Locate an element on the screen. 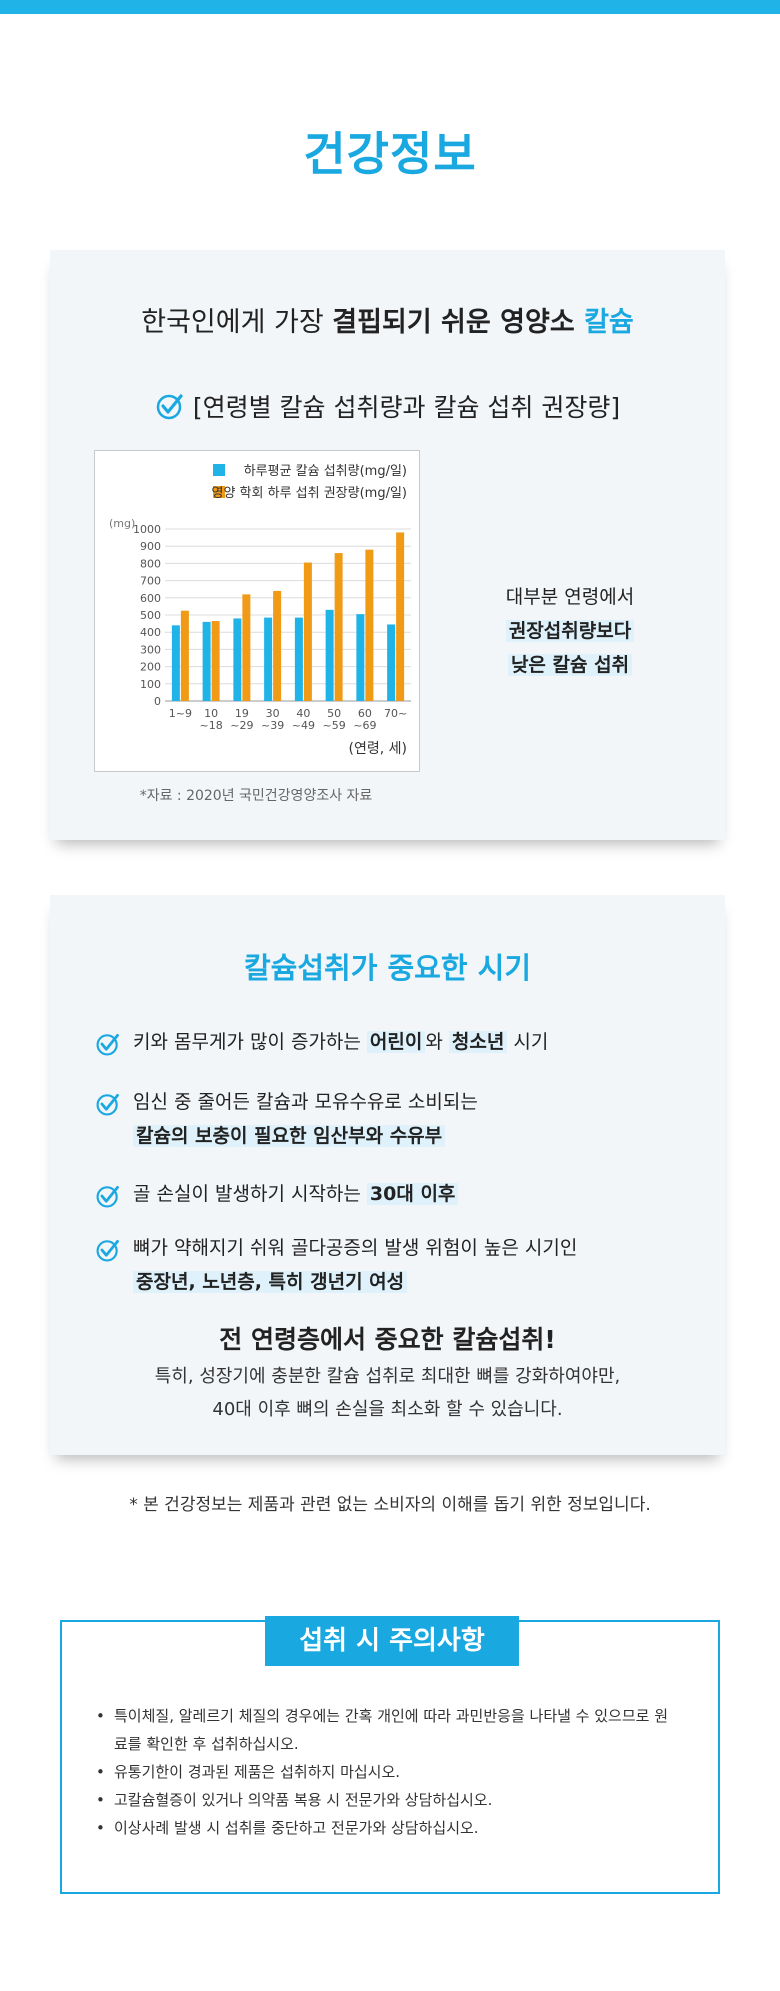 This screenshot has width=780, height=1991. x-tick-label: 50 ~59 is located at coordinates (334, 719).